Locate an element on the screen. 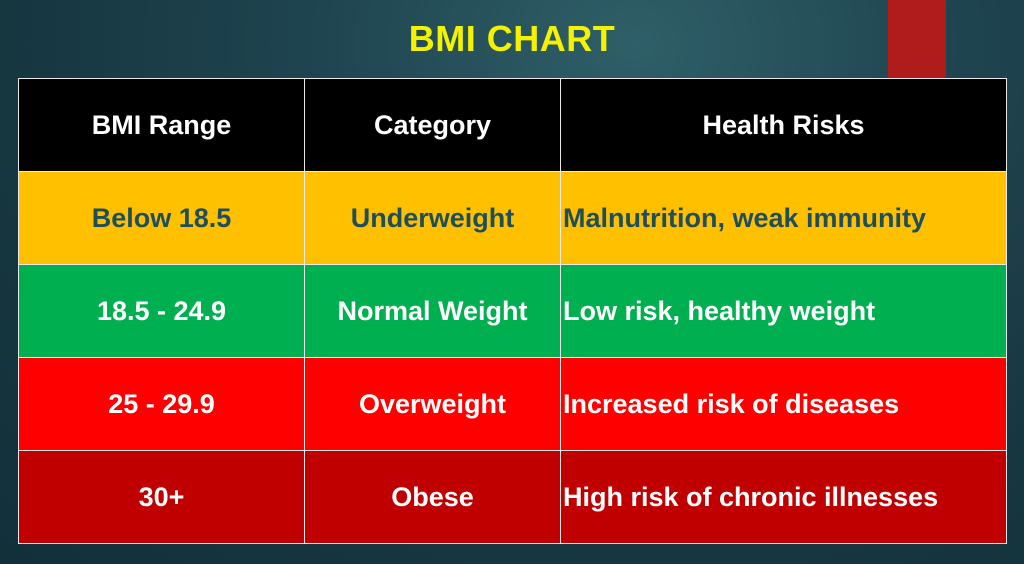 This screenshot has width=1024, height=564. column-header-category: Category is located at coordinates (432, 125).